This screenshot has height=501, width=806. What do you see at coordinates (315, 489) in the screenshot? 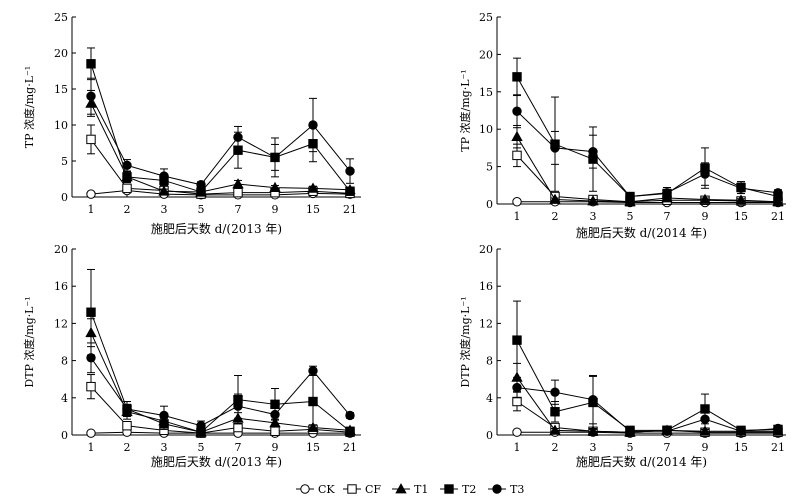
I see `legend-item-CK: CK` at bounding box center [315, 489].